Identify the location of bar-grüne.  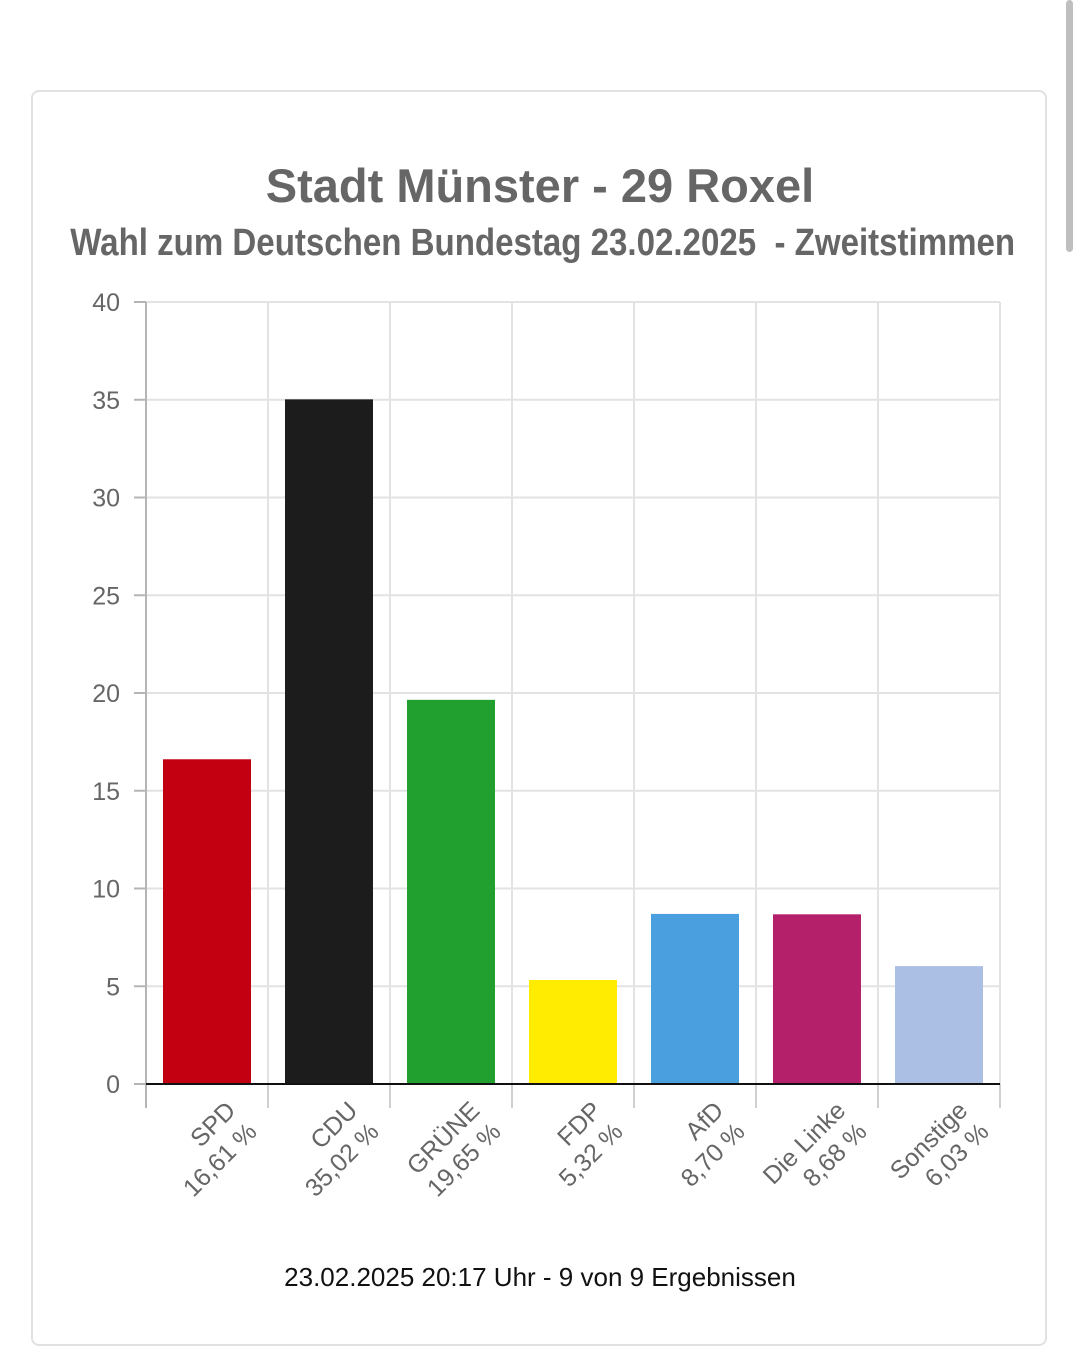
(451, 891).